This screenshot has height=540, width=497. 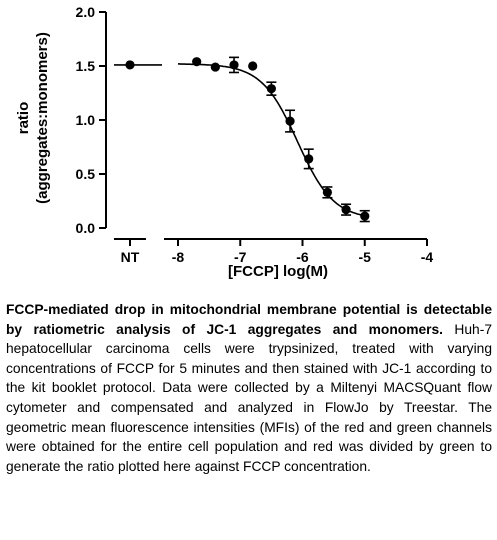 I want to click on x-axis-label: [FCCP] log(M), so click(x=278, y=271).